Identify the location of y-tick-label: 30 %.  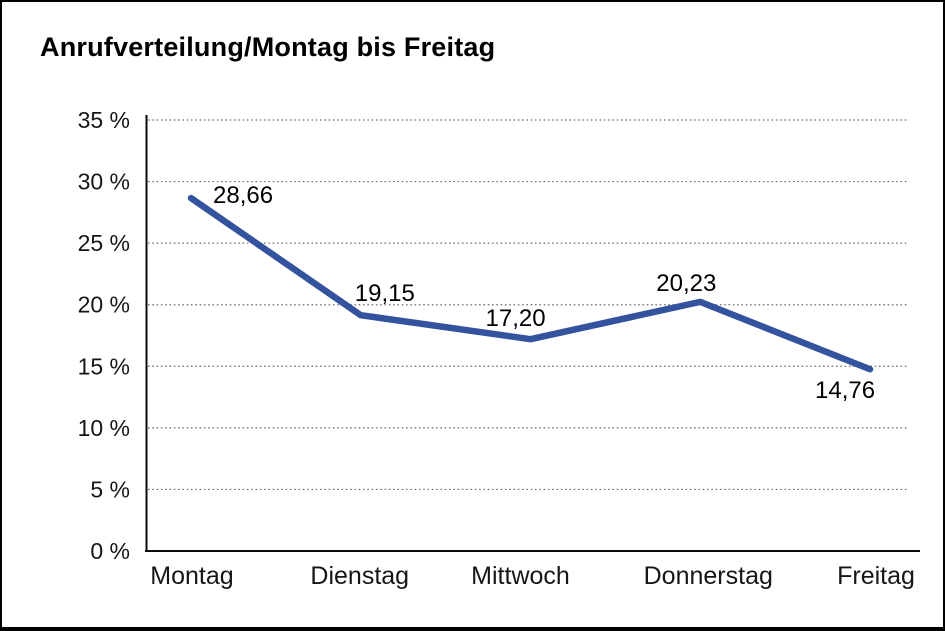
(104, 182).